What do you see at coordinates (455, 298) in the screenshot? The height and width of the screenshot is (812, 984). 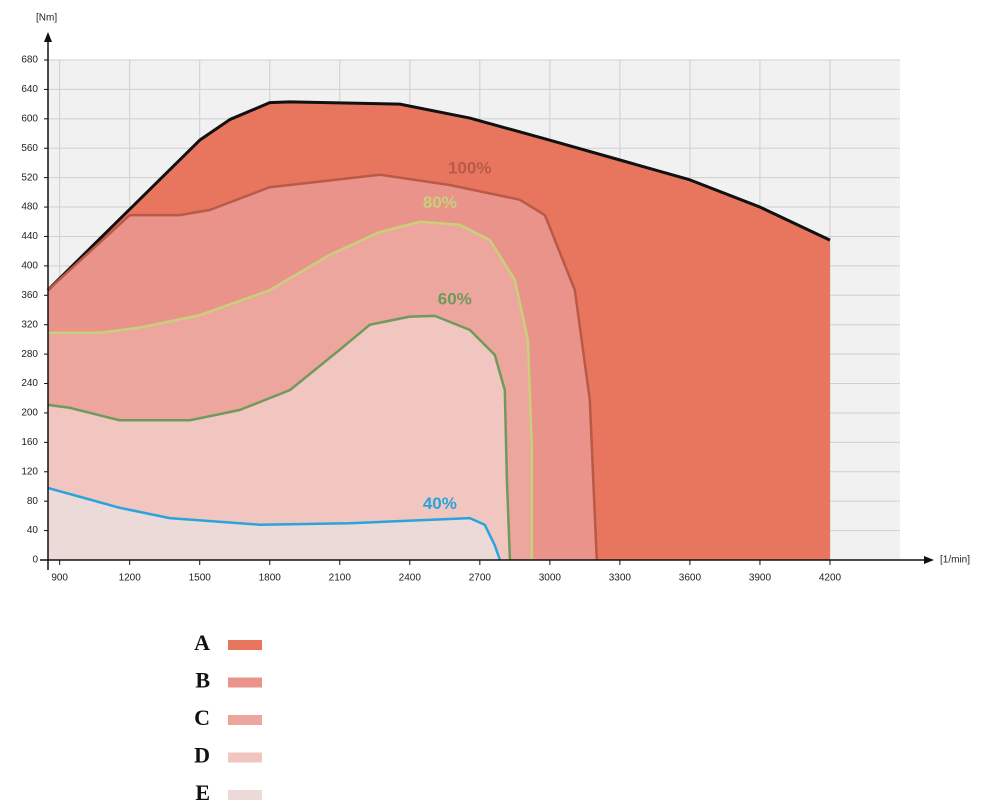 I see `curve-label: 60%` at bounding box center [455, 298].